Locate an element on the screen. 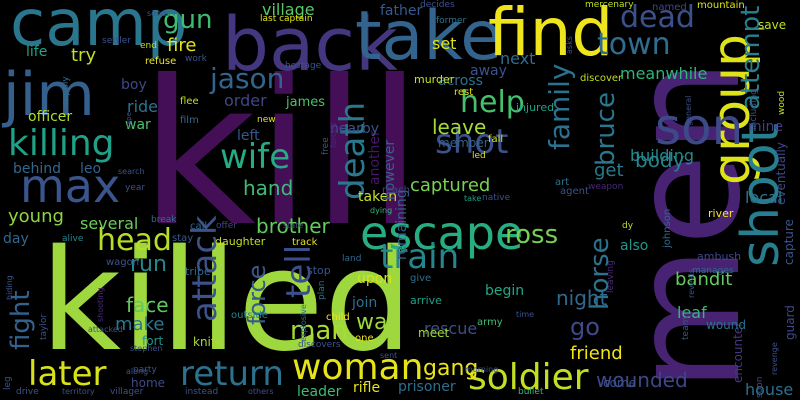 The height and width of the screenshot is (400, 800). cloud-word: supply is located at coordinates (66, 91).